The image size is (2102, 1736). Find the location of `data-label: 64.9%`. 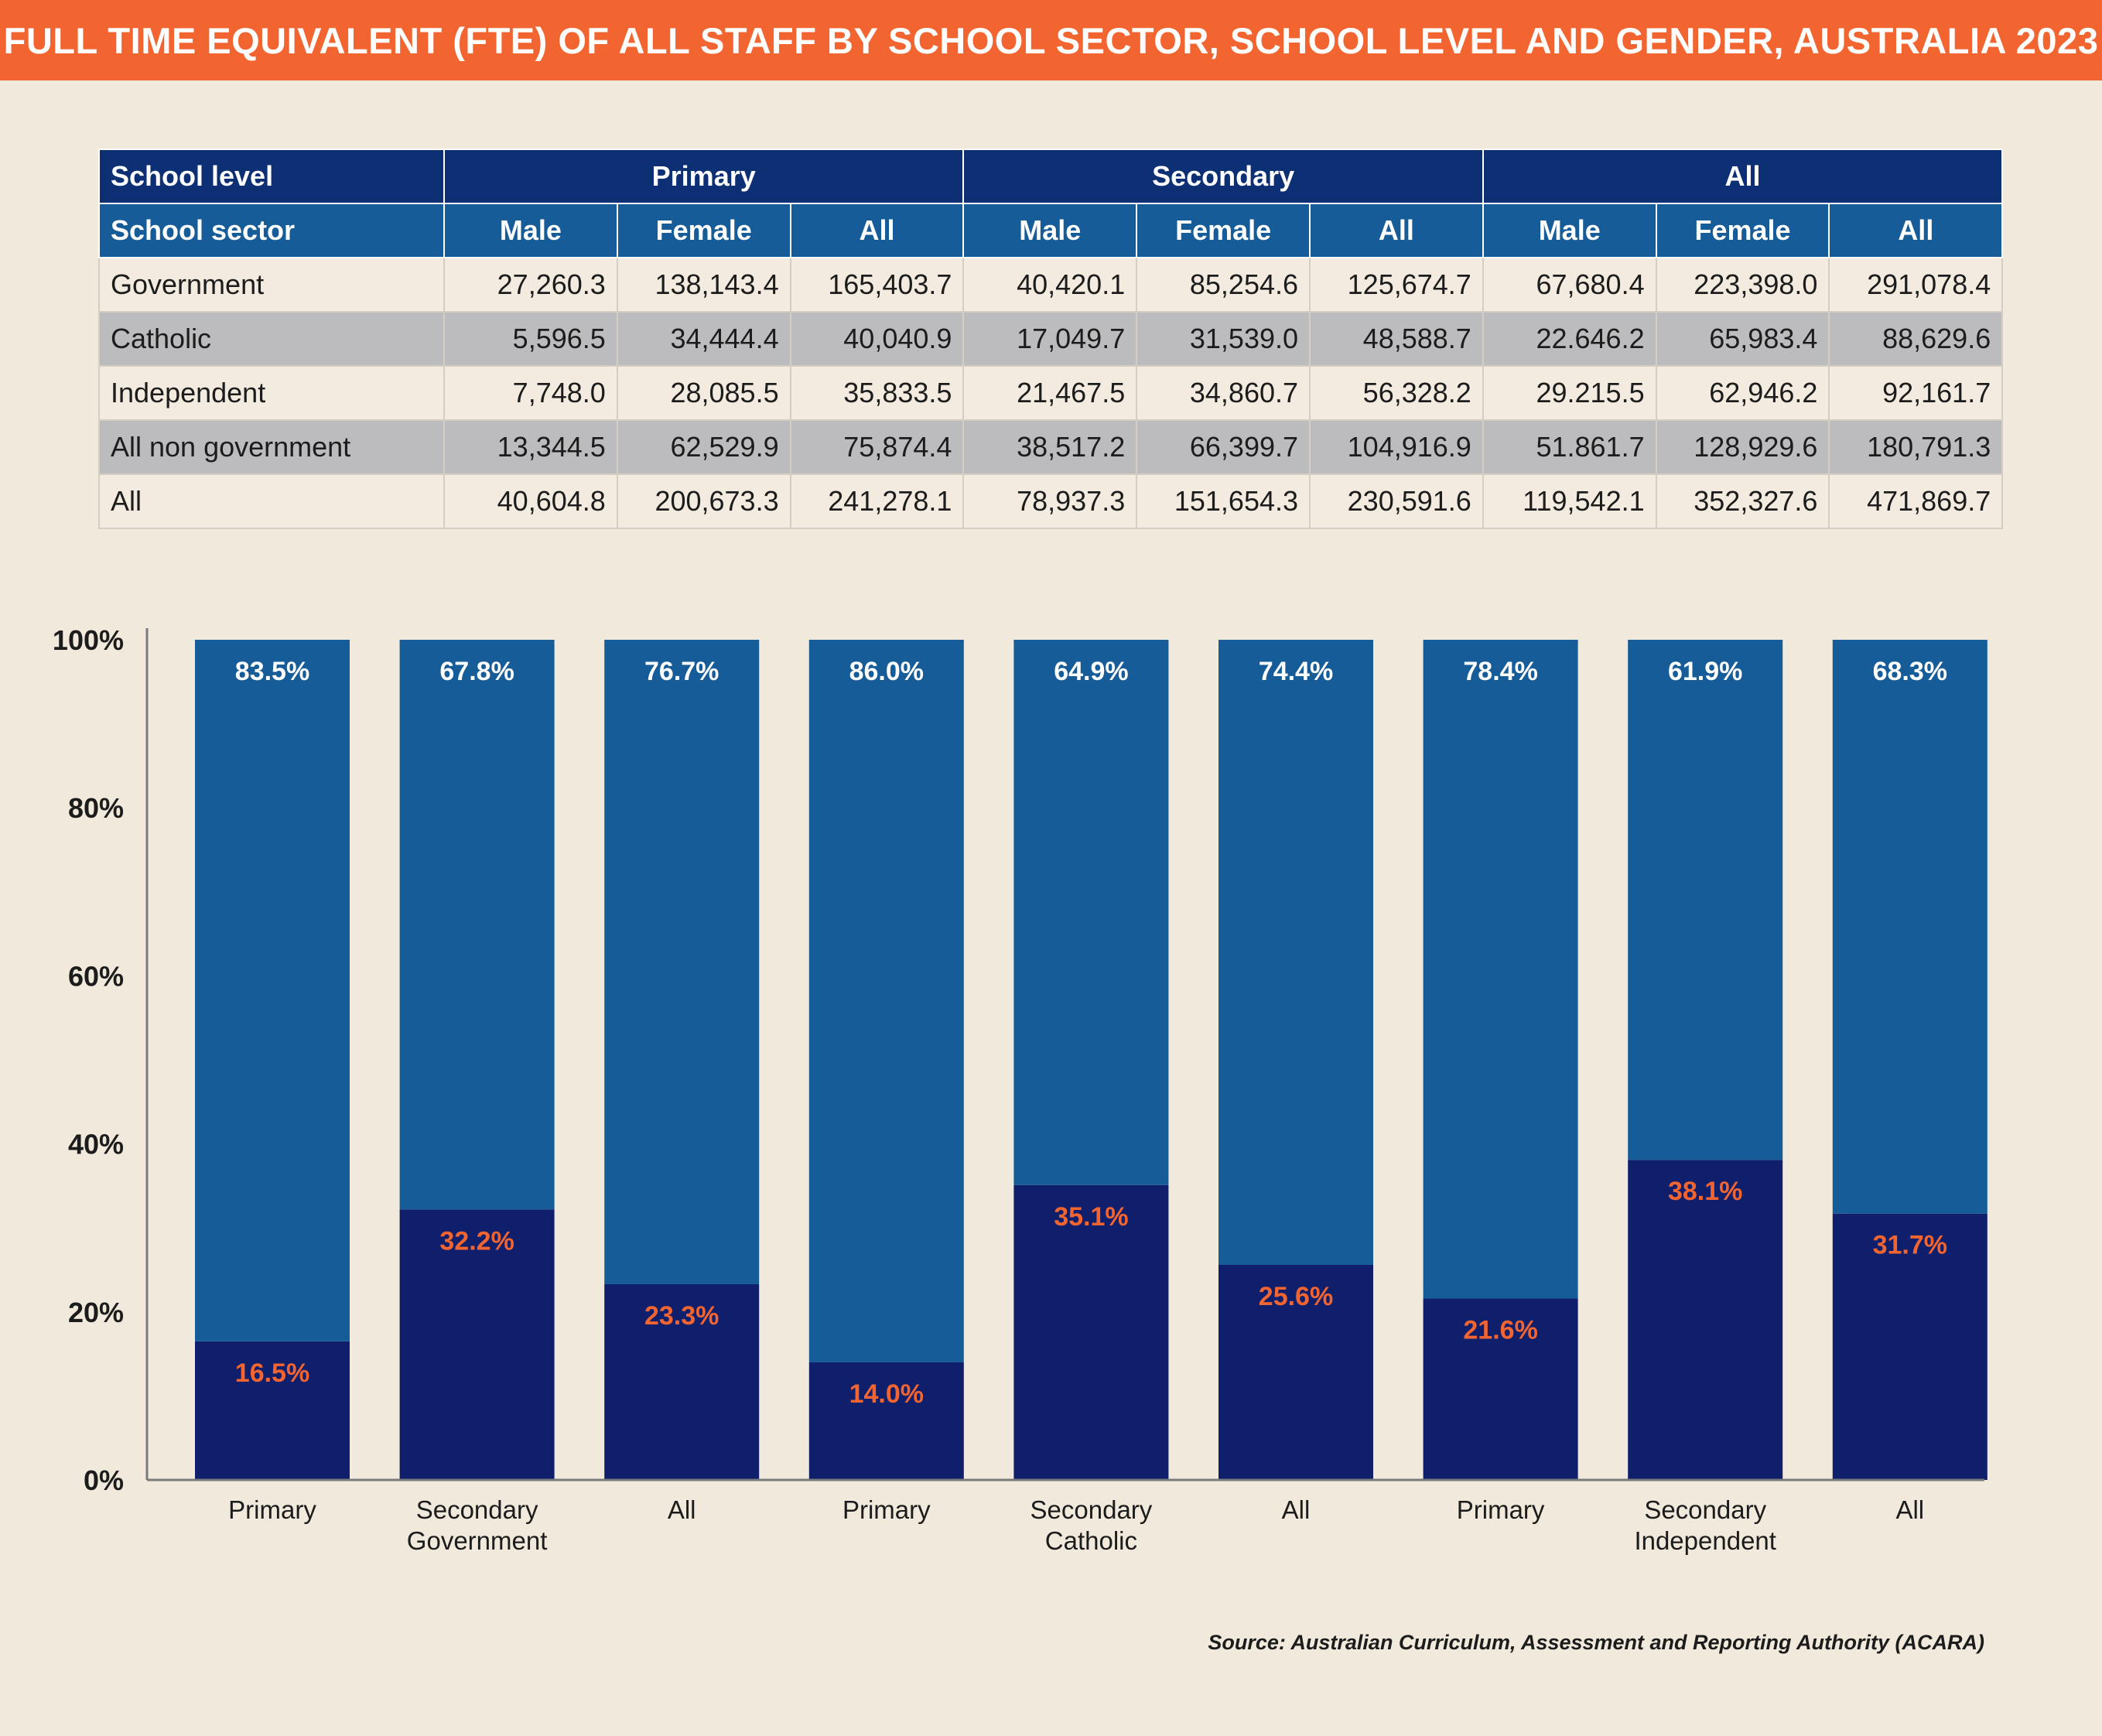

data-label: 64.9% is located at coordinates (1091, 671).